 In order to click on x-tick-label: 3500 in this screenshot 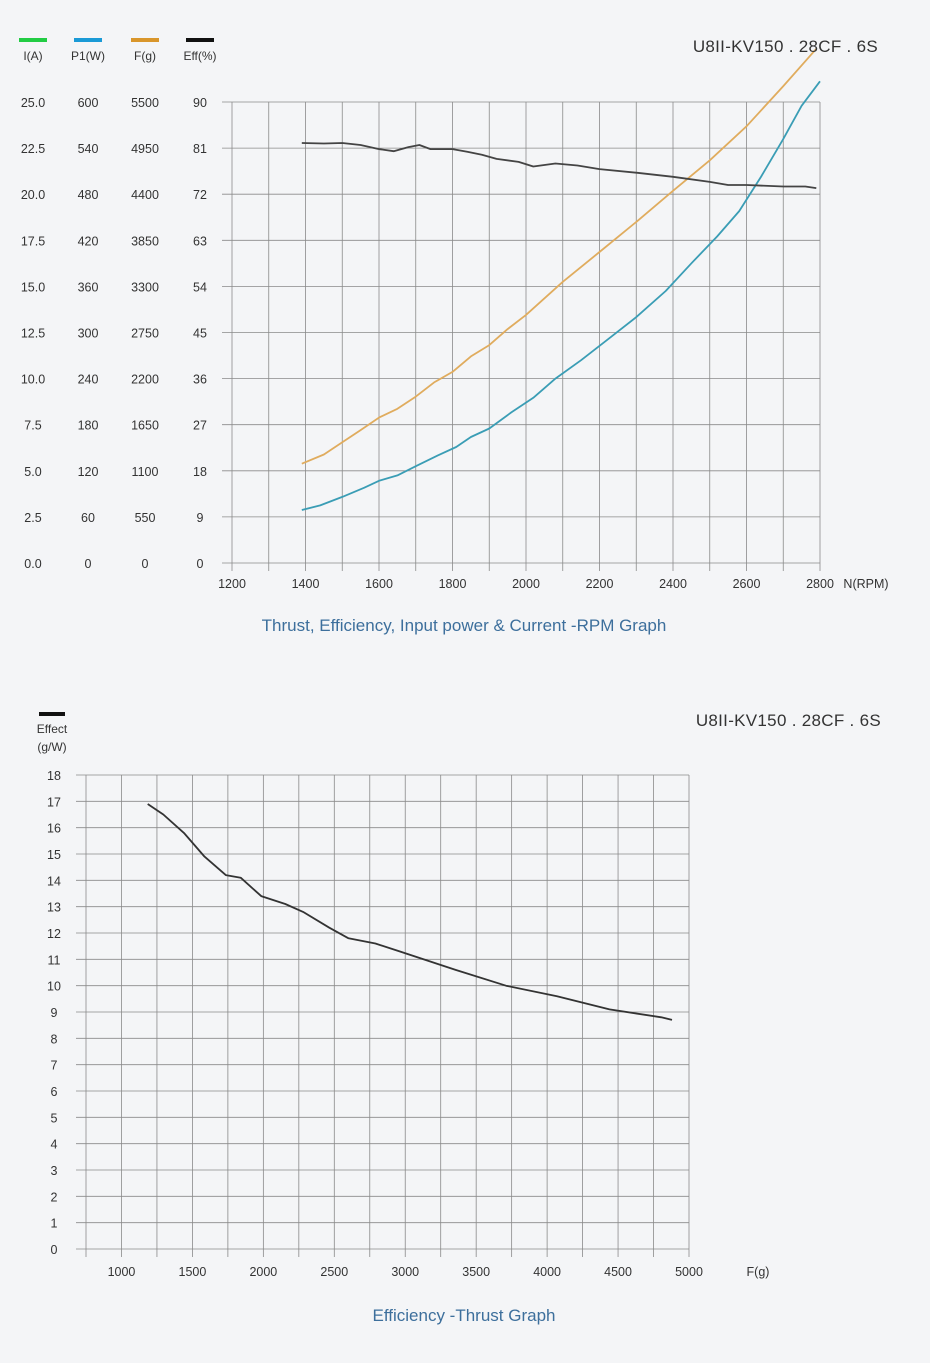, I will do `click(476, 1272)`.